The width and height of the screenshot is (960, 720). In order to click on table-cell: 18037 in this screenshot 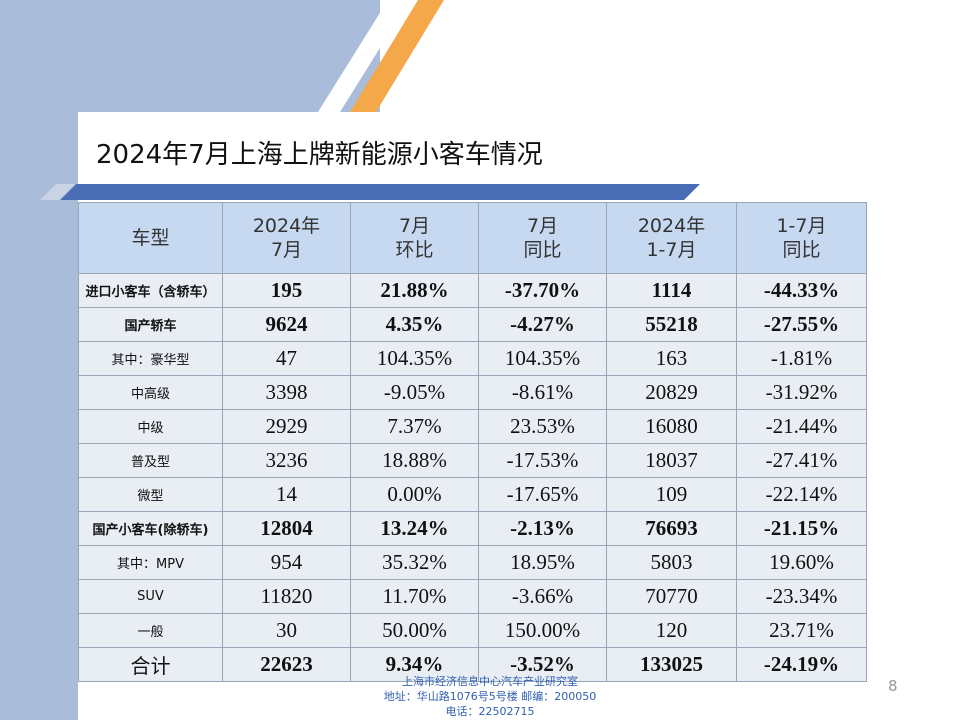, I will do `click(671, 460)`.